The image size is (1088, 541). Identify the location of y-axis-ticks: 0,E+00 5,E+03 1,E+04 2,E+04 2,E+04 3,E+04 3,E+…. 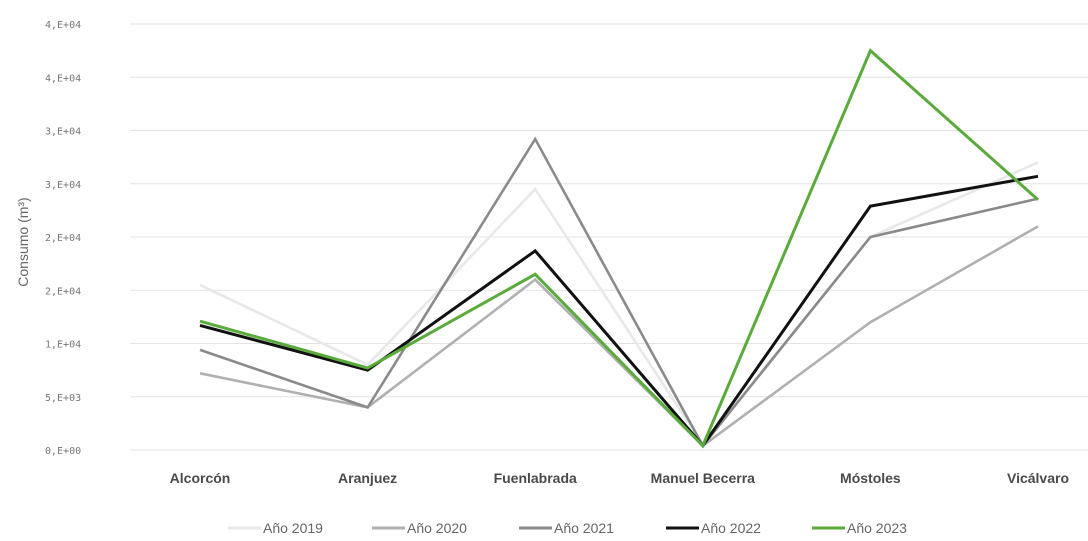
(63, 238).